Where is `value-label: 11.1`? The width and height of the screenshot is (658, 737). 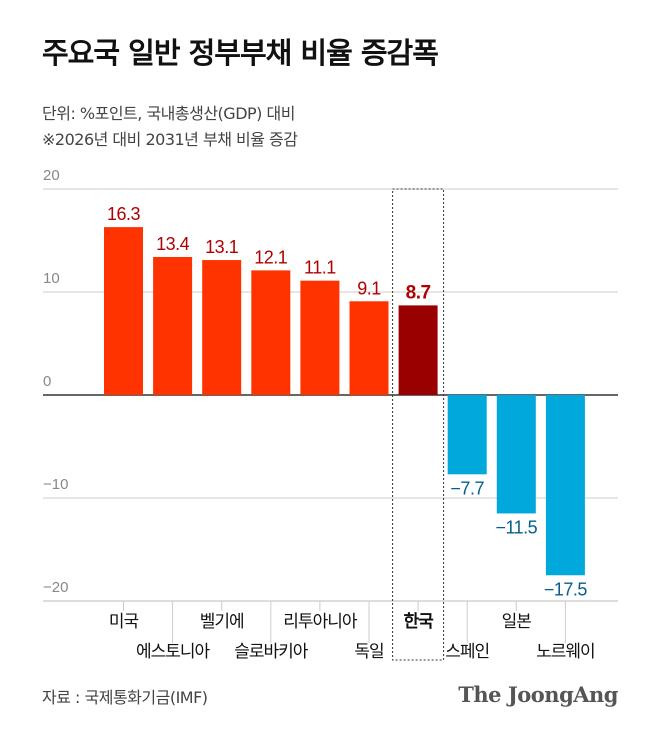 value-label: 11.1 is located at coordinates (320, 268).